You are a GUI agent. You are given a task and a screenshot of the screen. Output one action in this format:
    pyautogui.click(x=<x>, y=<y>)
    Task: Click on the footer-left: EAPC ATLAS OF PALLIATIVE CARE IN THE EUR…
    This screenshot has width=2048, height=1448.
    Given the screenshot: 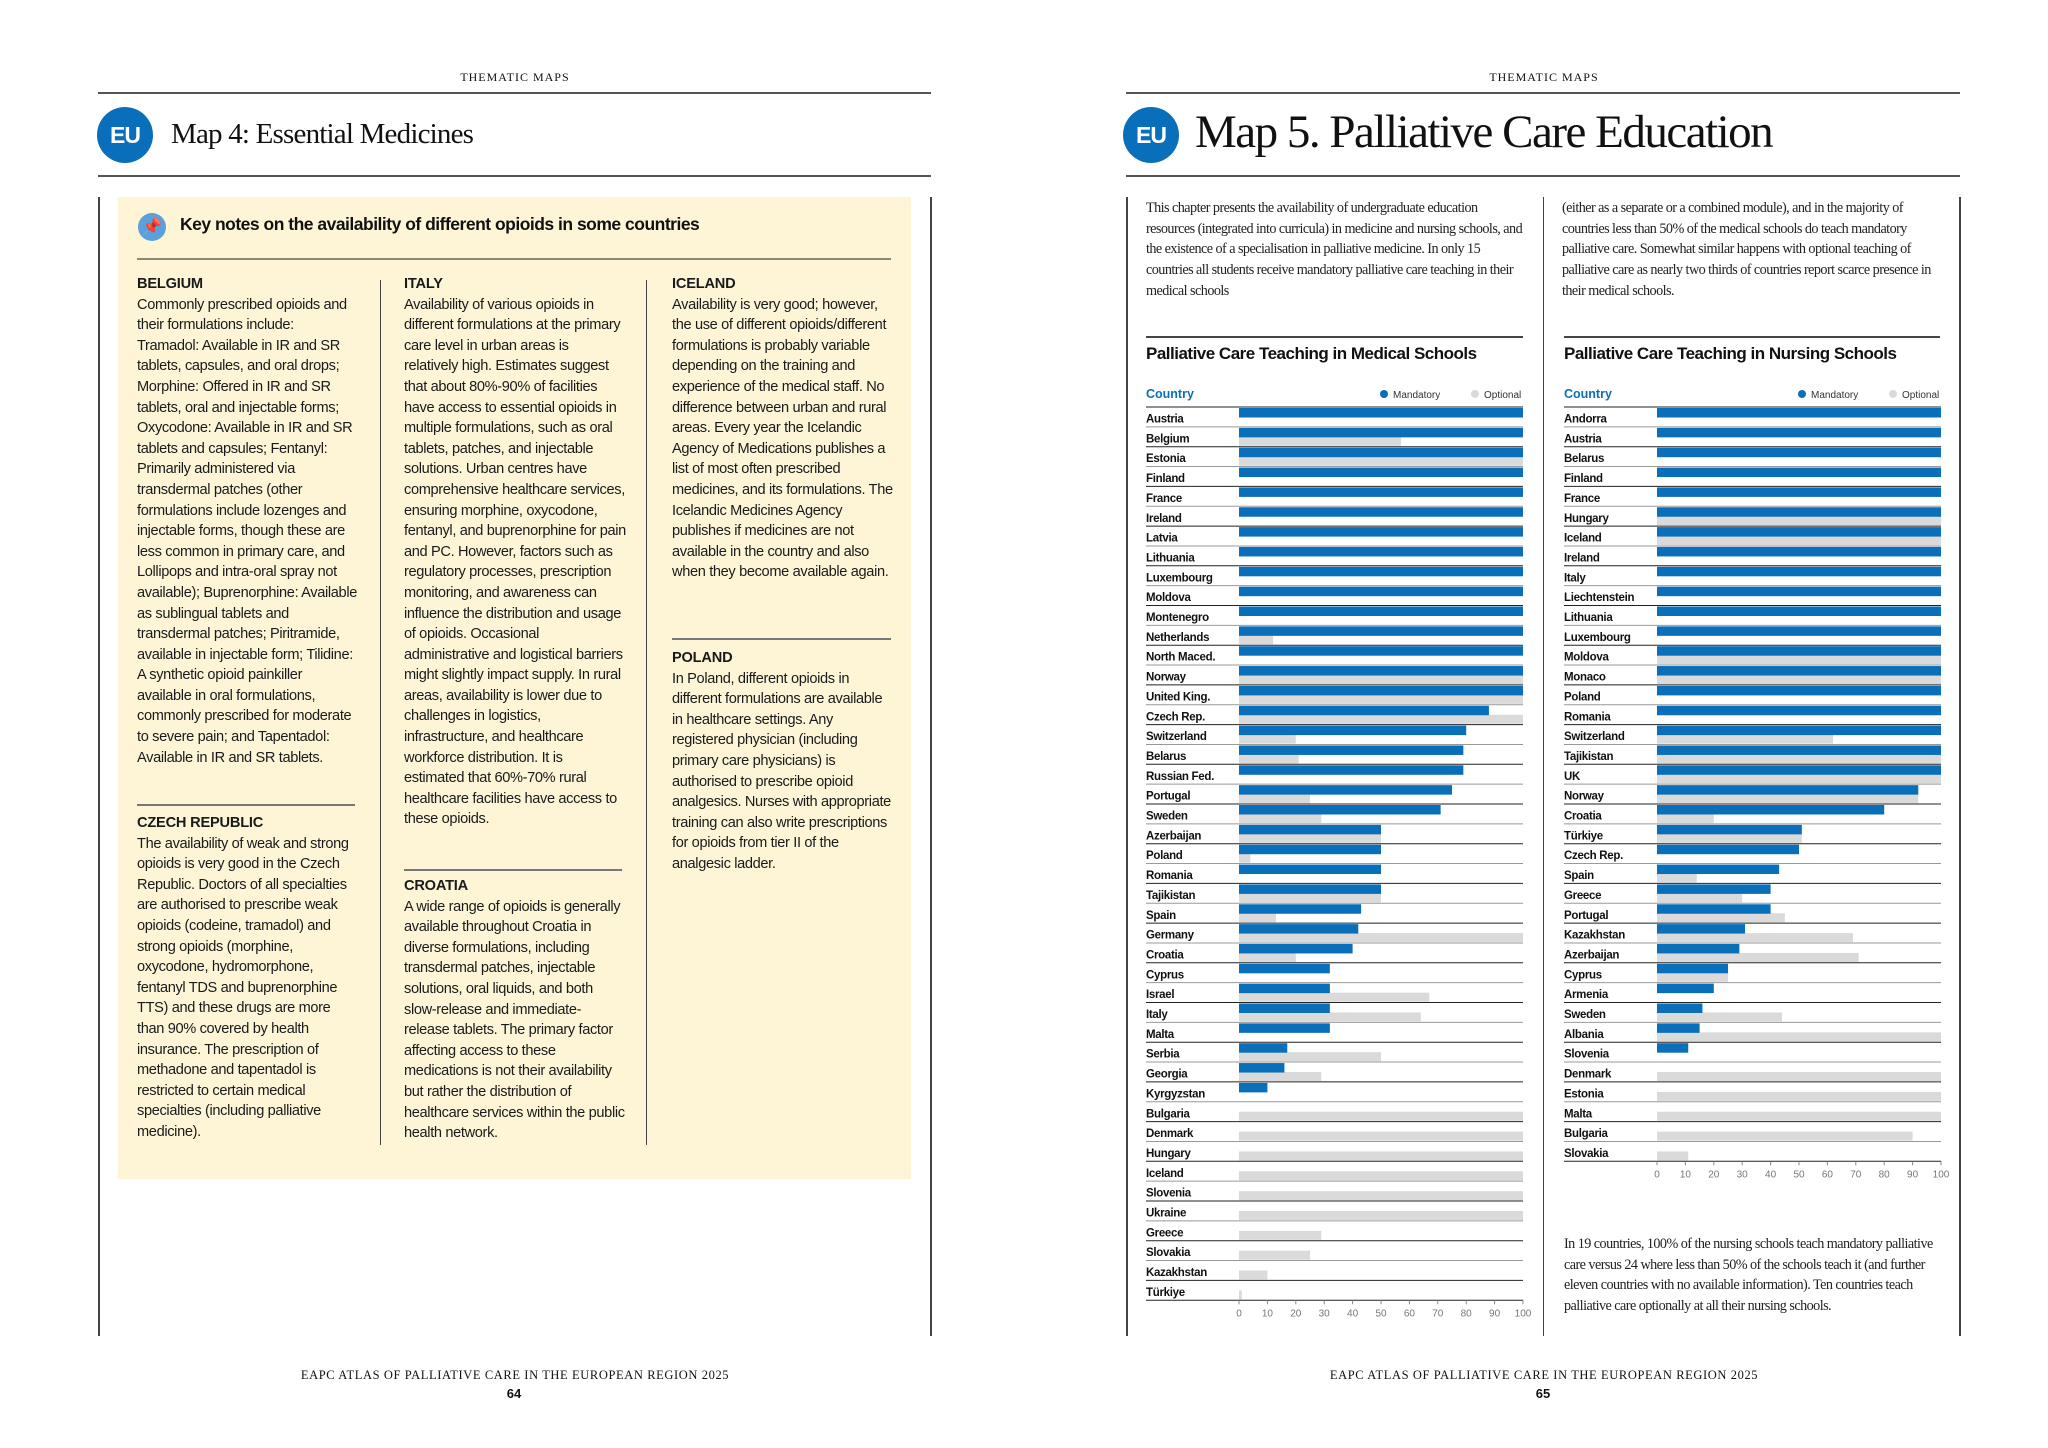 What is the action you would take?
    pyautogui.click(x=515, y=1375)
    